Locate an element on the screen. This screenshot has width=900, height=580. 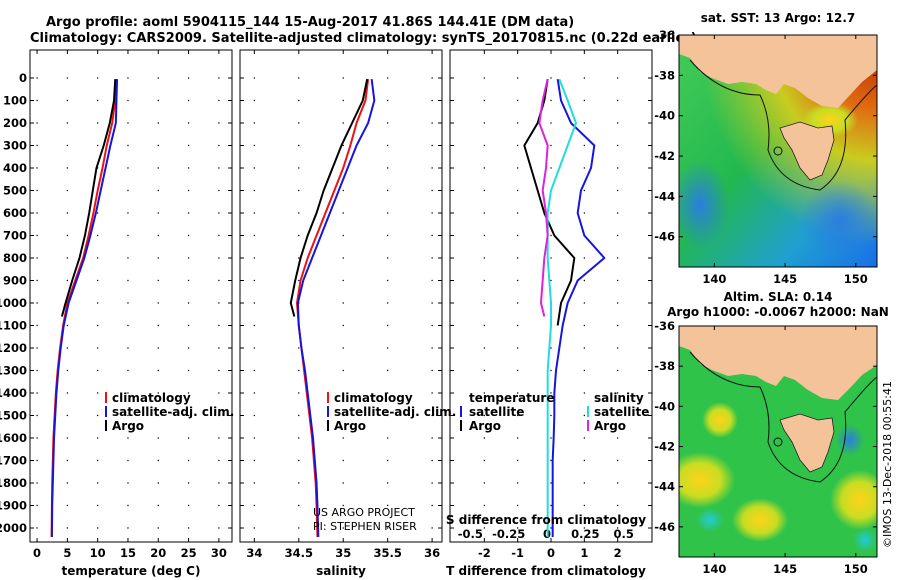
pi-credit: PI: STEPHEN RISER is located at coordinates (365, 526).